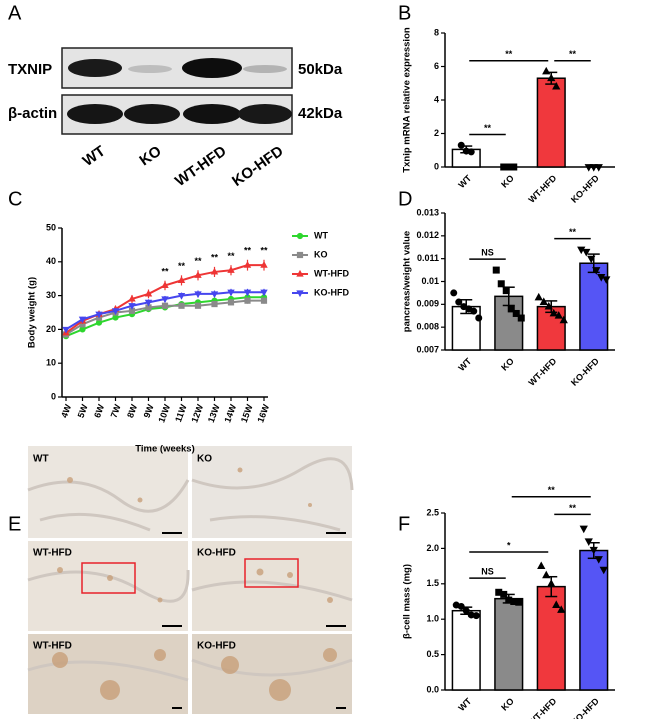  Describe the element at coordinates (436, 99) in the screenshot. I see `y-tick-label: 4` at that location.